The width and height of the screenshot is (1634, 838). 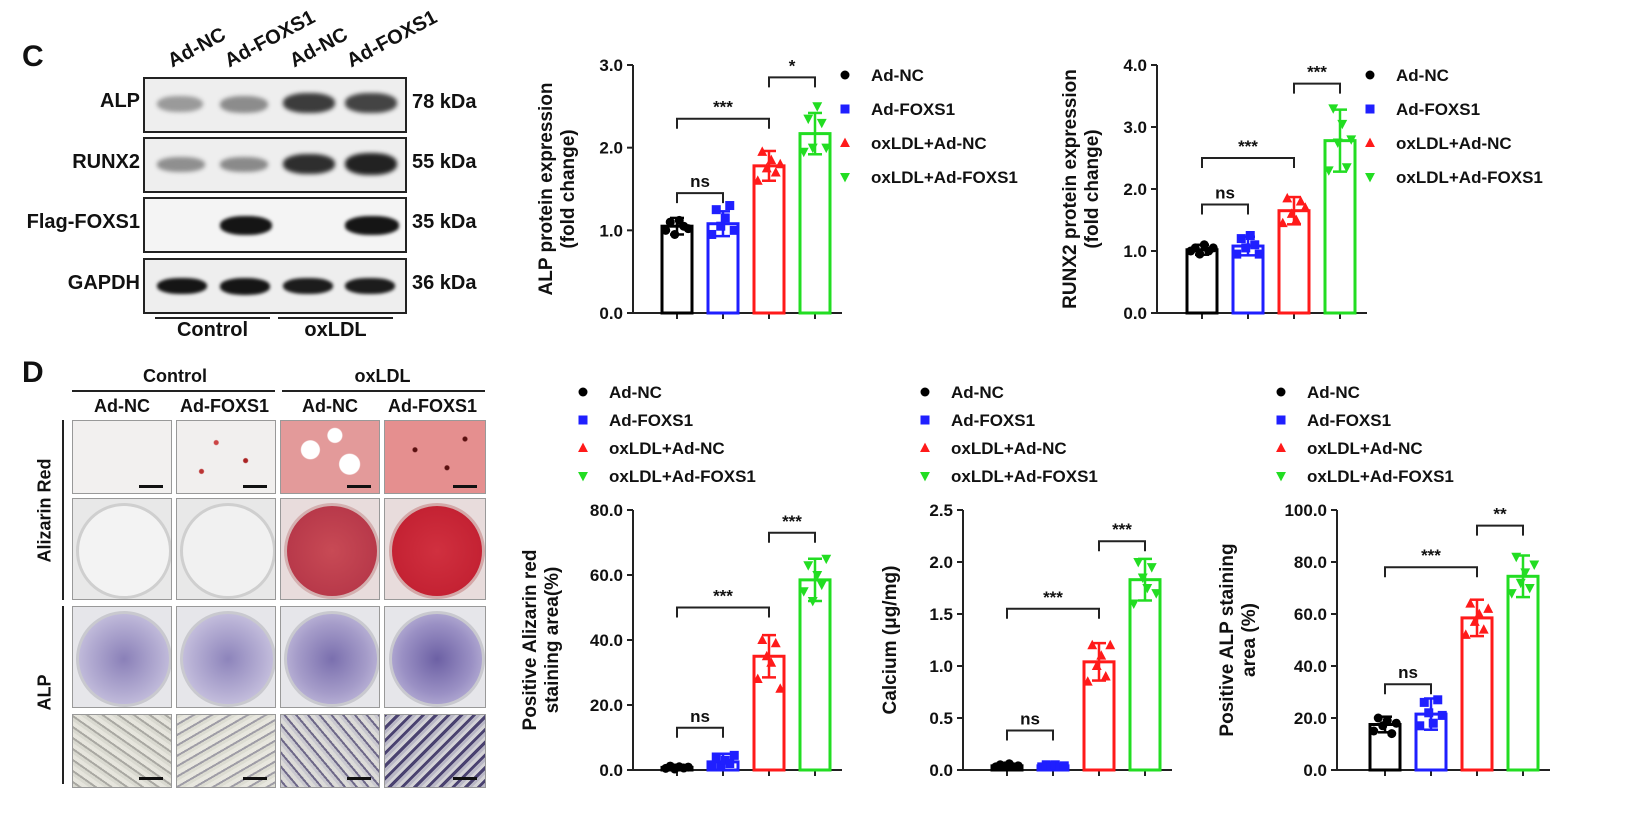 I want to click on legend-label: Ad-FOXS1, so click(x=1438, y=109).